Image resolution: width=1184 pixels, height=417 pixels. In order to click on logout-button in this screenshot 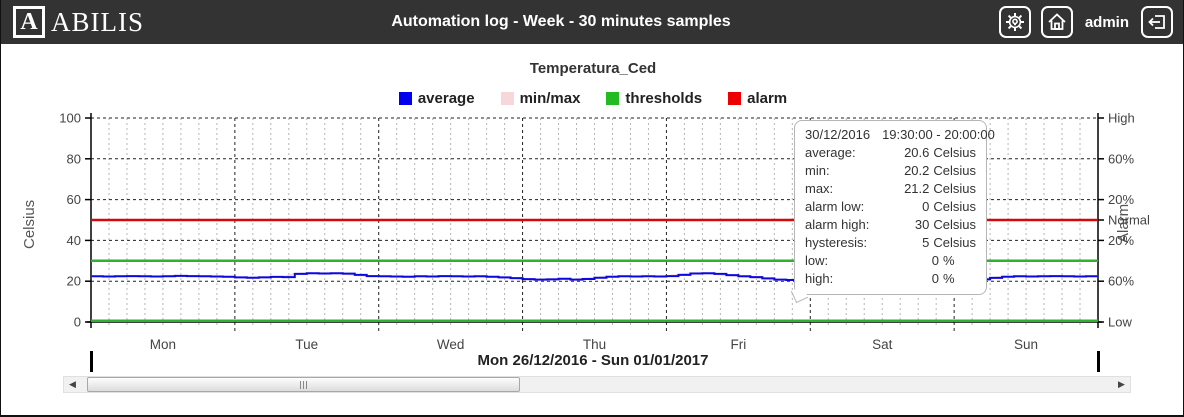, I will do `click(1157, 22)`.